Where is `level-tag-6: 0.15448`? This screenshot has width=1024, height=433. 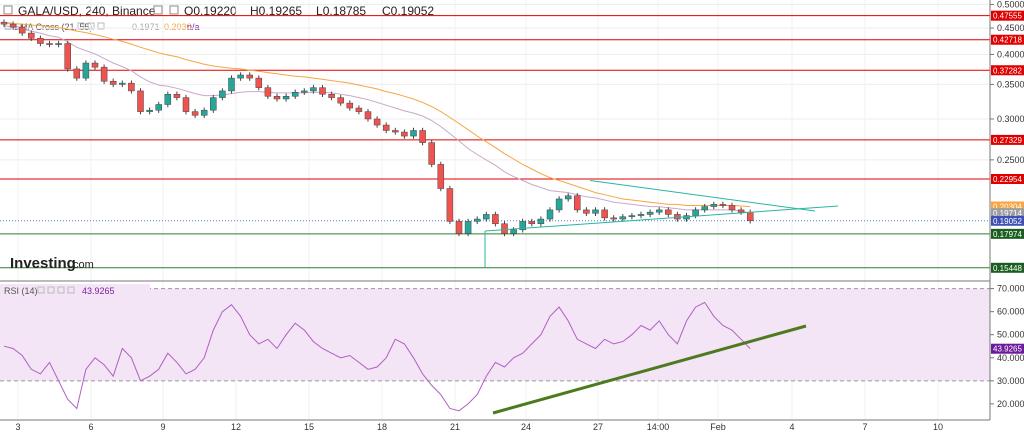
level-tag-6: 0.15448 is located at coordinates (1007, 268).